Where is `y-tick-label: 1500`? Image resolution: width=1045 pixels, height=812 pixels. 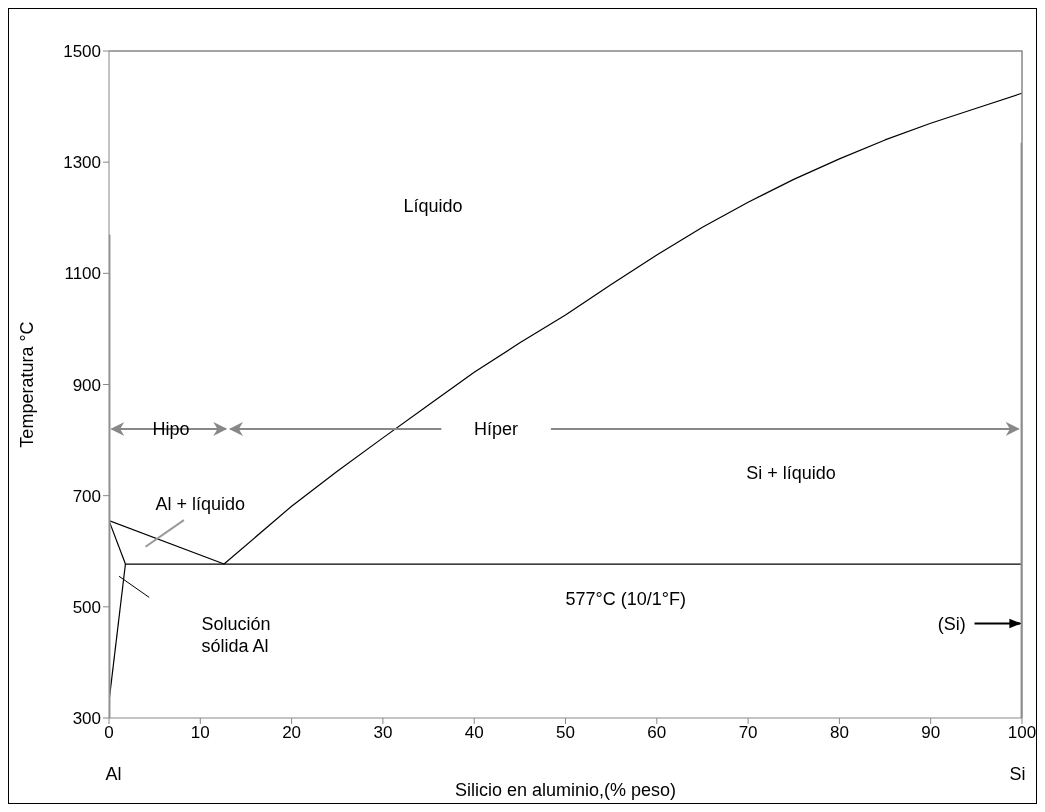
y-tick-label: 1500 is located at coordinates (82, 52).